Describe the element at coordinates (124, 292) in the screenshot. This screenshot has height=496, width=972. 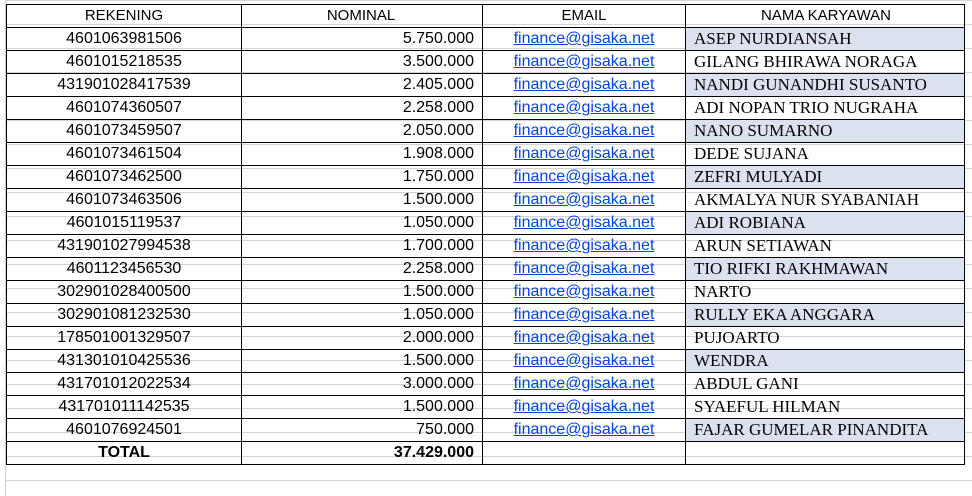
I see `rekening-cell: 302901028400500` at that location.